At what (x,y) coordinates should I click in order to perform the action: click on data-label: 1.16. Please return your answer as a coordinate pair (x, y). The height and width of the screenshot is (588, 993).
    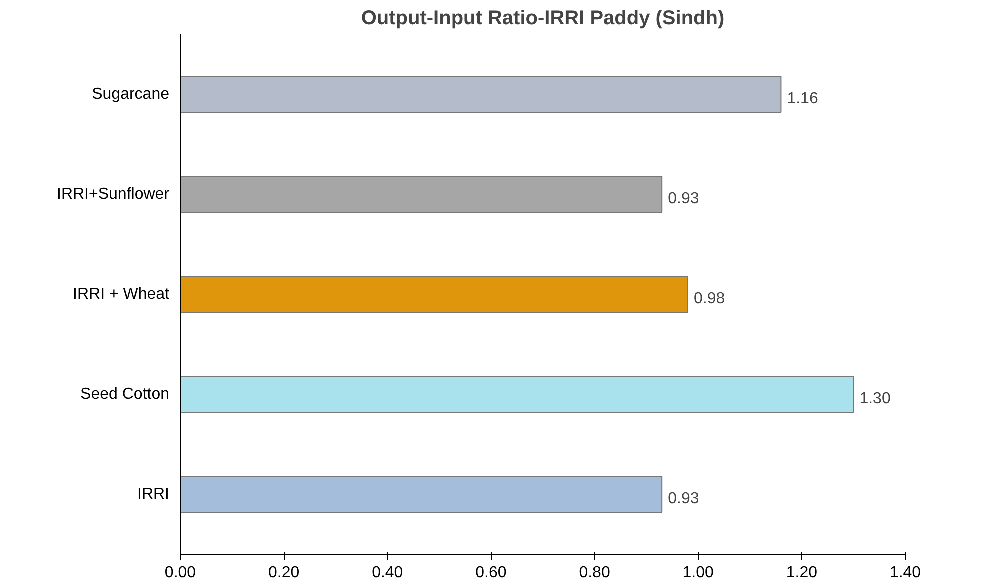
    Looking at the image, I should click on (802, 99).